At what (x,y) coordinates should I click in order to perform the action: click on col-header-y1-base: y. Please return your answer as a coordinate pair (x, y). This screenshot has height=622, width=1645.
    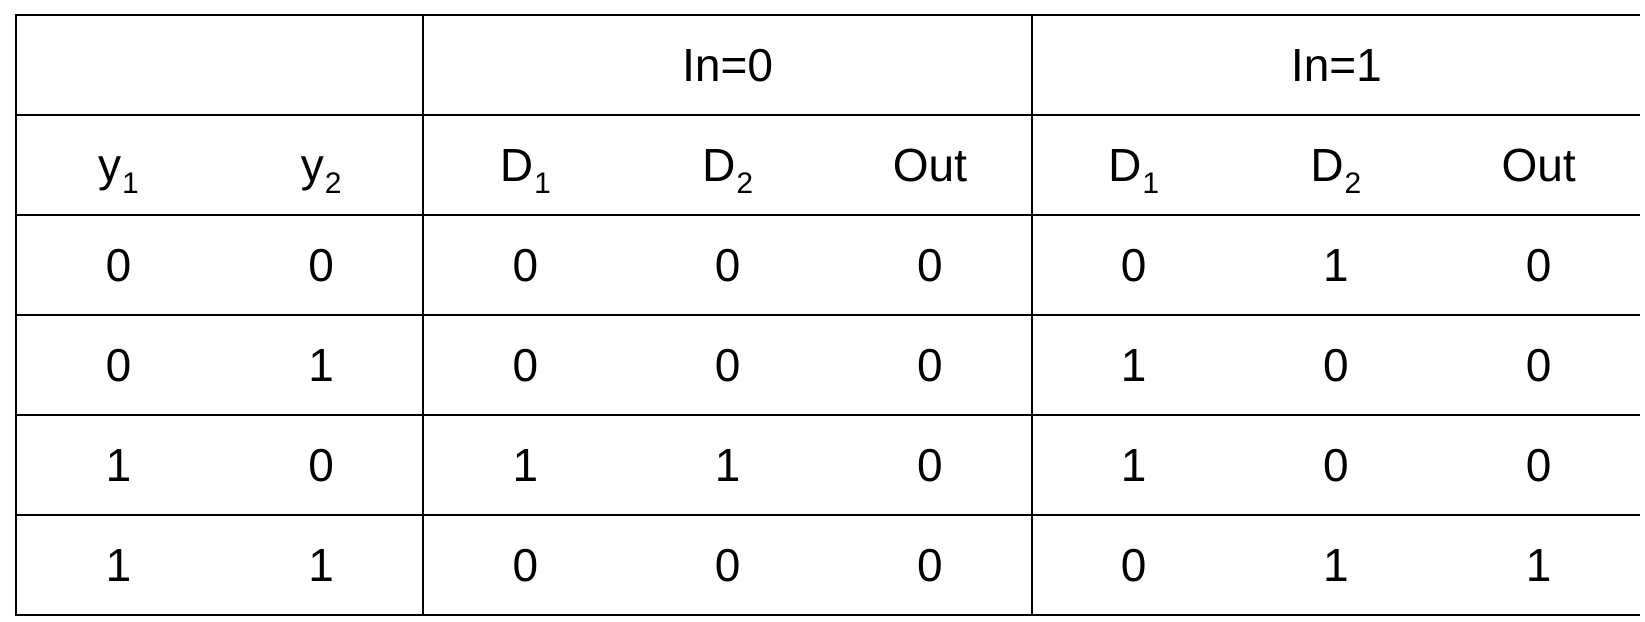
    Looking at the image, I should click on (110, 165).